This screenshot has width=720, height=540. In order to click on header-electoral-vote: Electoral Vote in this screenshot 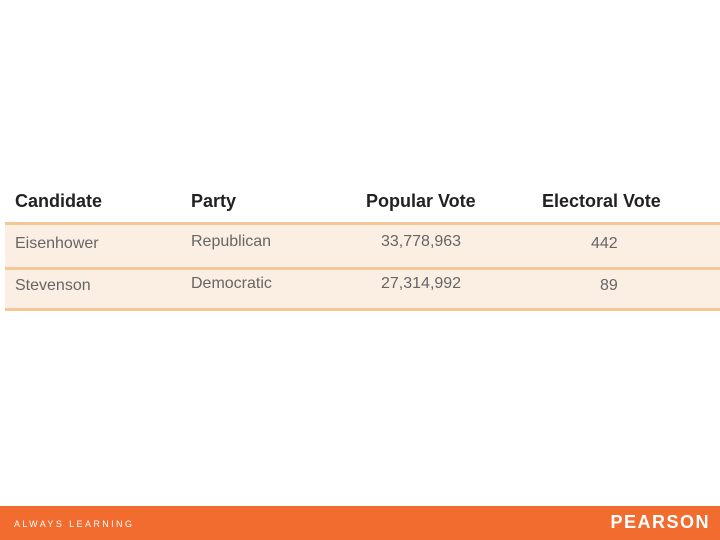, I will do `click(601, 201)`.